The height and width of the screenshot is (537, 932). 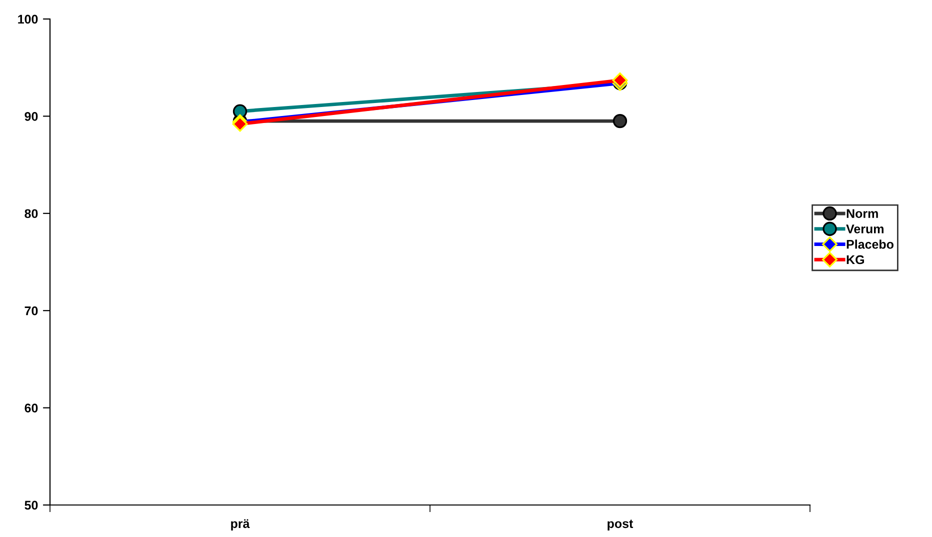 I want to click on legend-label: KG, so click(x=855, y=259).